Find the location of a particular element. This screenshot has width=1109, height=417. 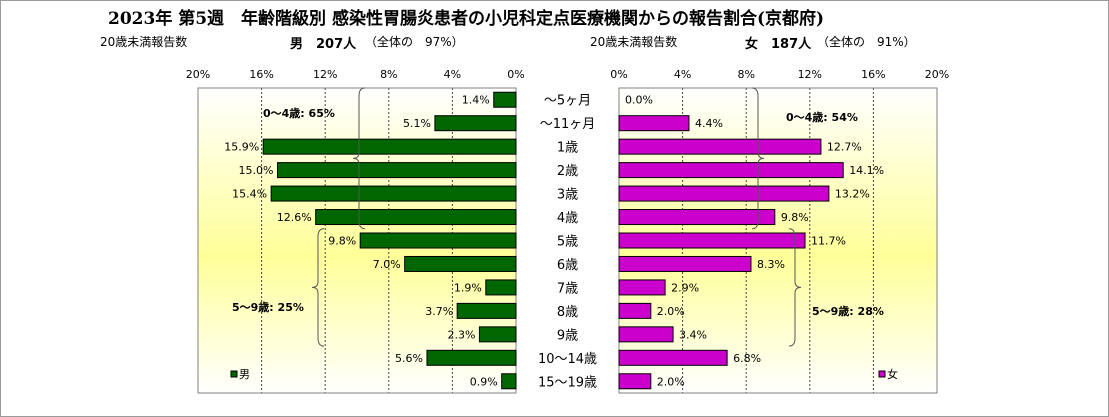

female-value-label: 14.1% is located at coordinates (866, 170).